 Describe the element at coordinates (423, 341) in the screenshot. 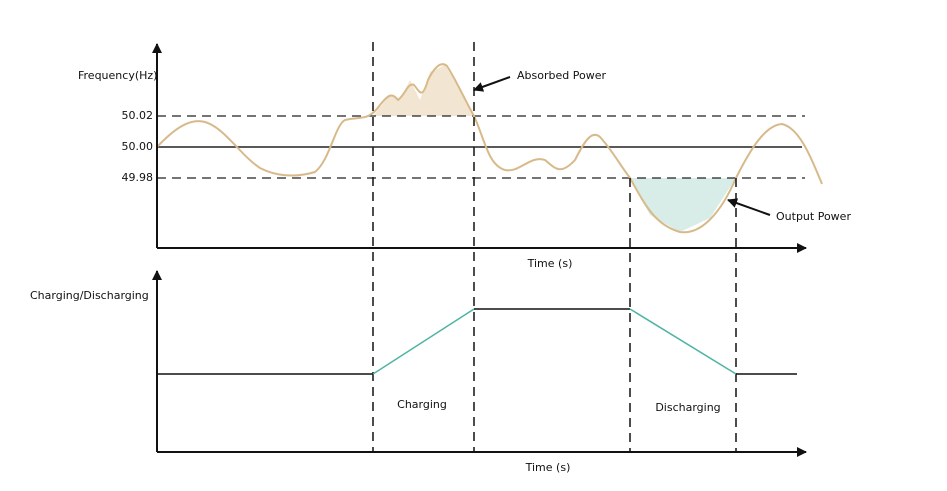

I see `charging-ramp` at that location.